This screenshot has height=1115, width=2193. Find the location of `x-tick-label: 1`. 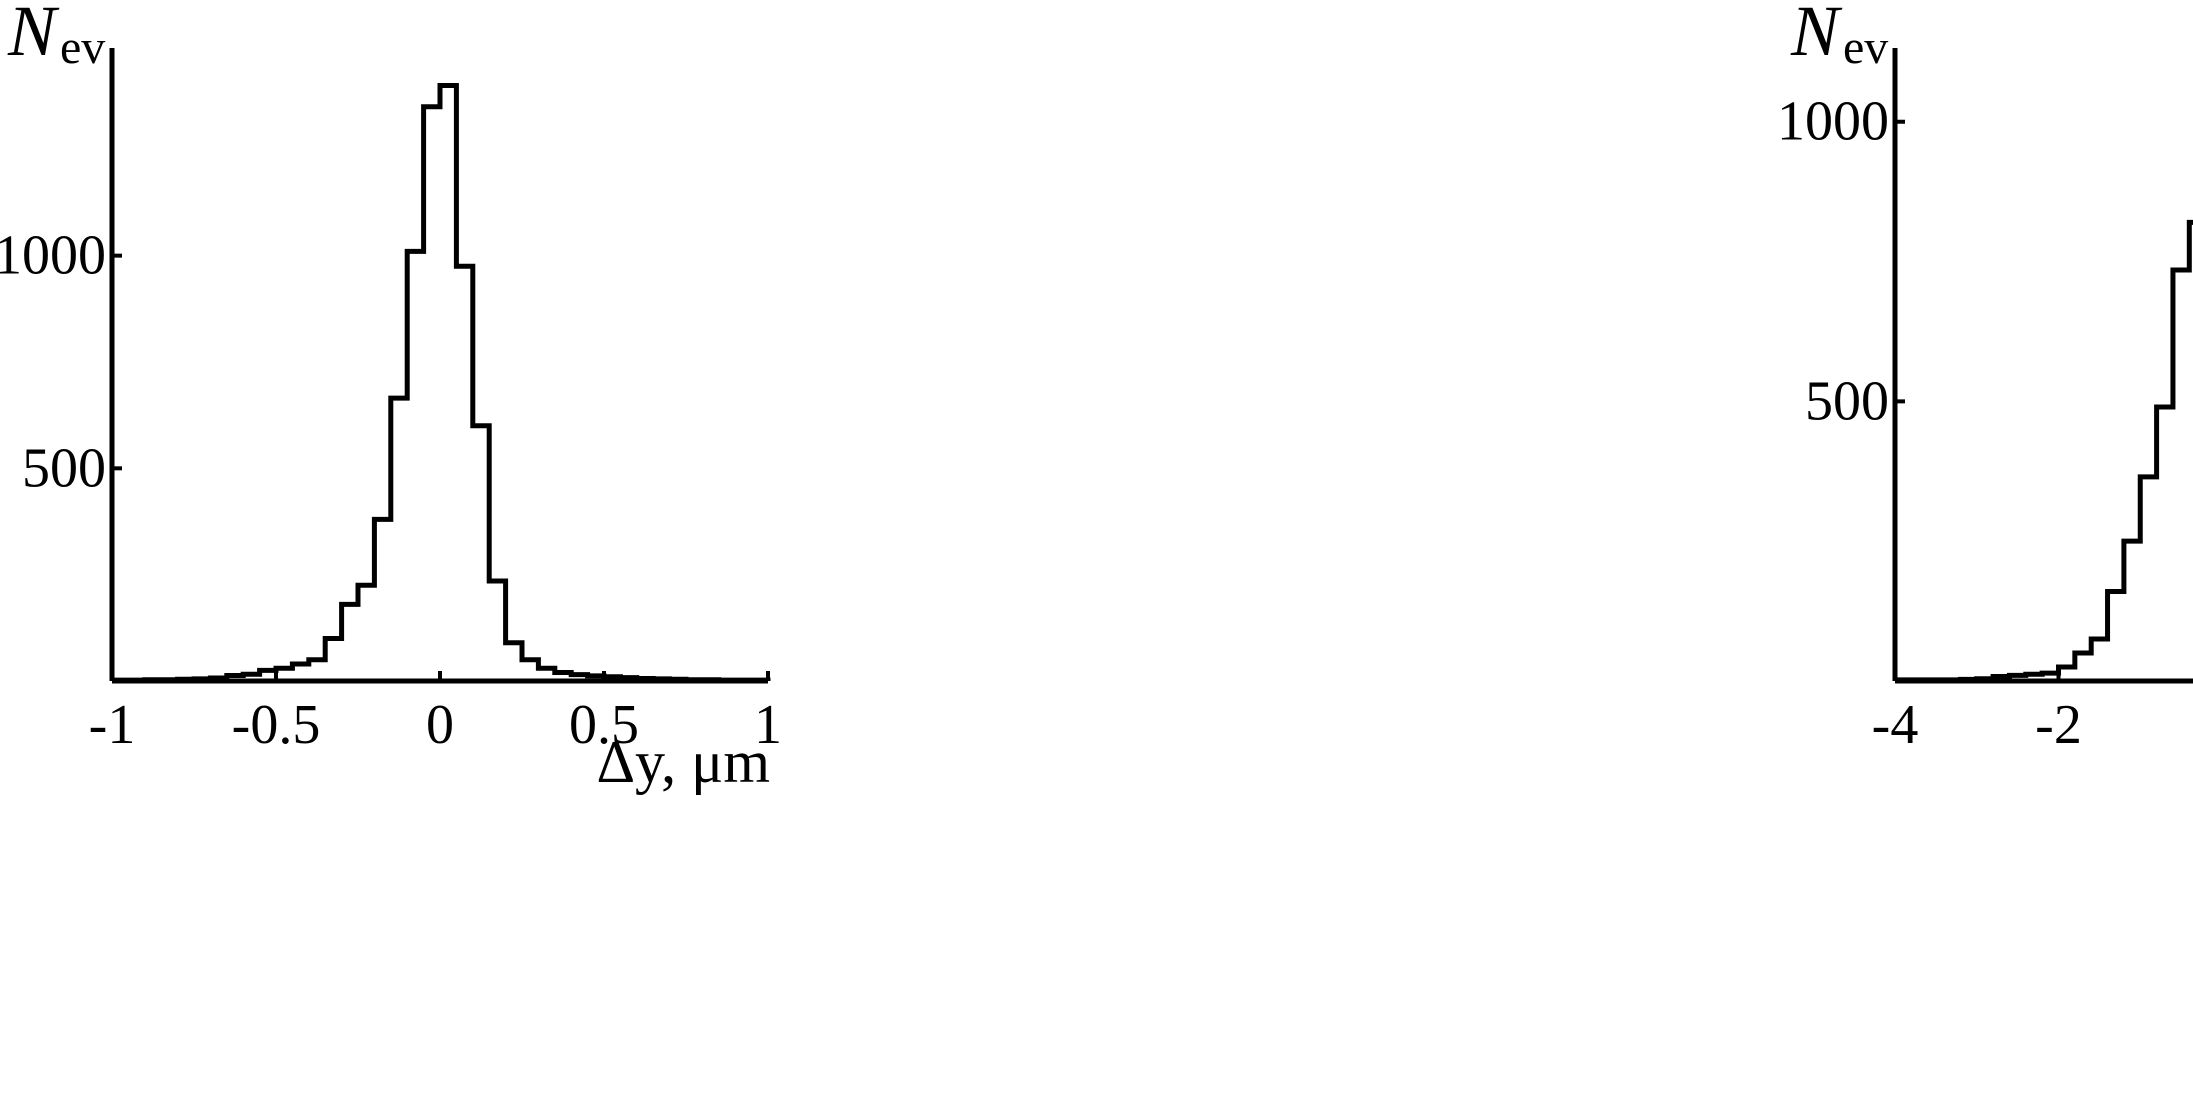

x-tick-label: 1 is located at coordinates (768, 725).